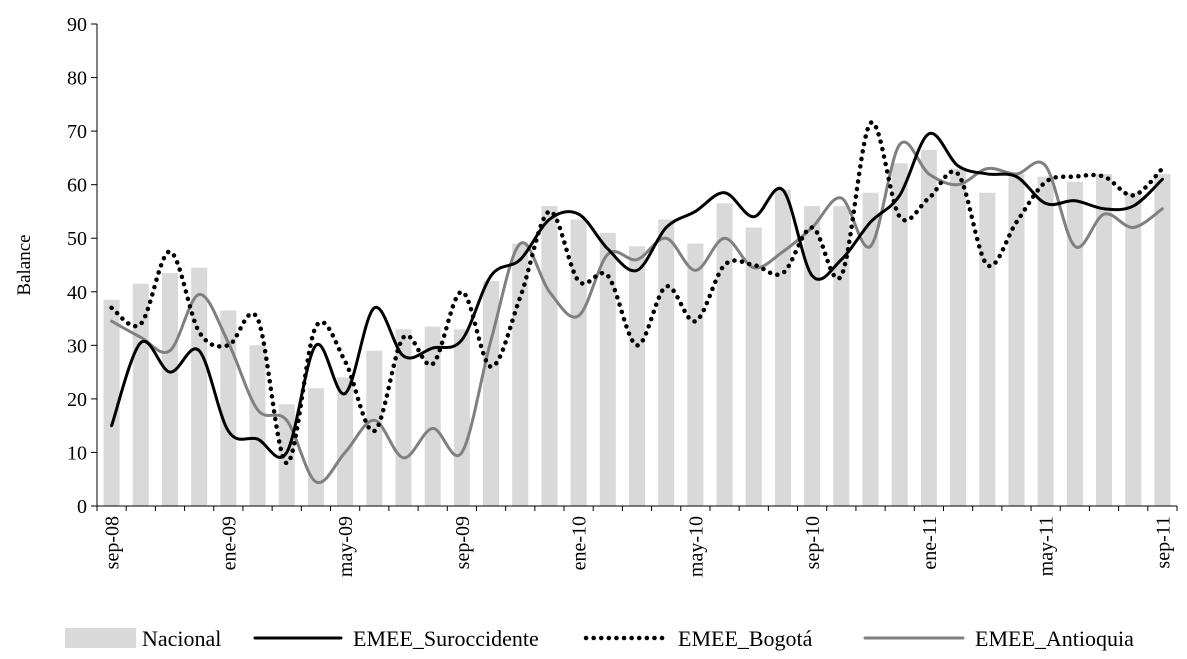  What do you see at coordinates (346, 546) in the screenshot?
I see `x-tick-label: may-09` at bounding box center [346, 546].